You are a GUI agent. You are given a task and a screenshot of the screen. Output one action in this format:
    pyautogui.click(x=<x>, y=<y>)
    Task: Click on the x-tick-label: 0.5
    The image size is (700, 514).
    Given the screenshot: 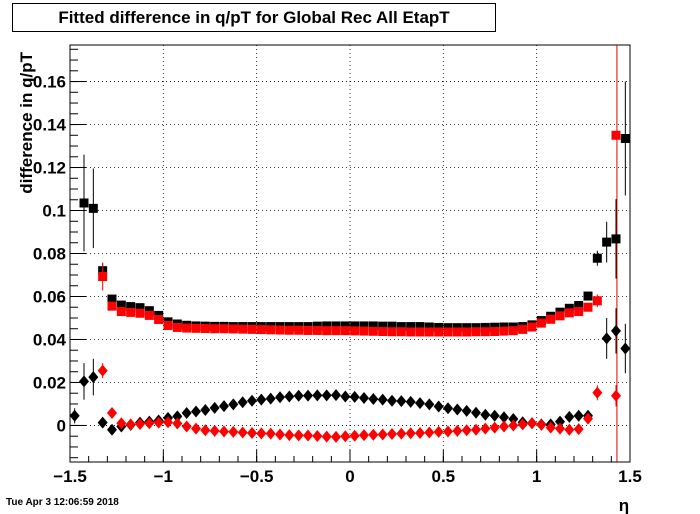 What is the action you would take?
    pyautogui.click(x=444, y=476)
    